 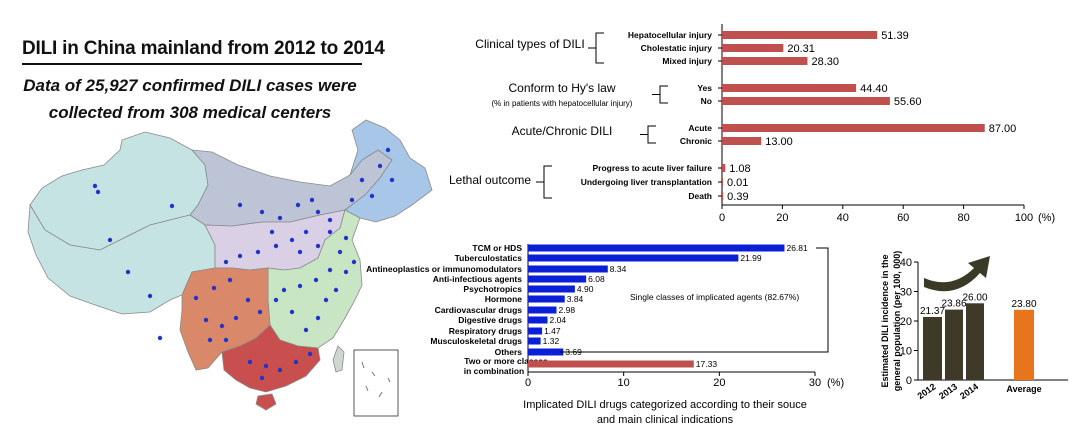 I want to click on clinical-bar-value: 44.40, so click(x=874, y=89).